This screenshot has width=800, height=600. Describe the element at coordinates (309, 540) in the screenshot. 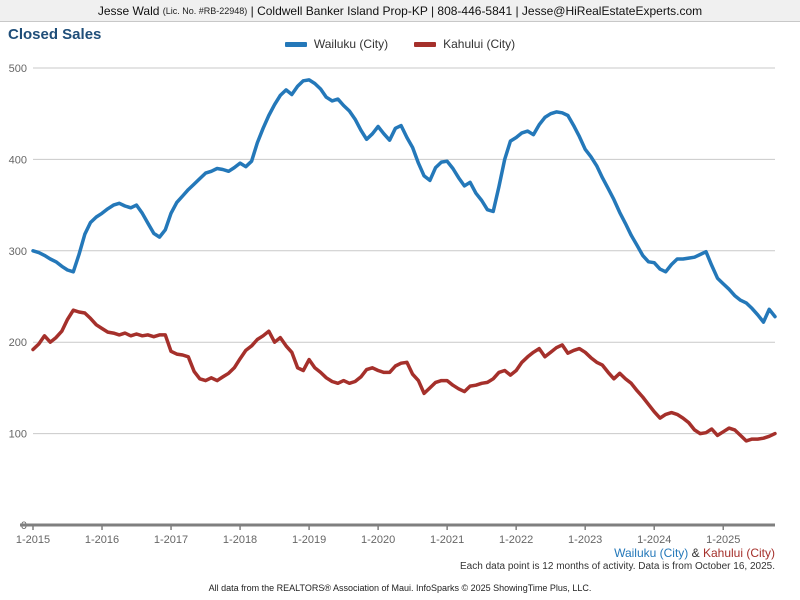

I see `x-tick-label-1-2019: 1-2019` at that location.